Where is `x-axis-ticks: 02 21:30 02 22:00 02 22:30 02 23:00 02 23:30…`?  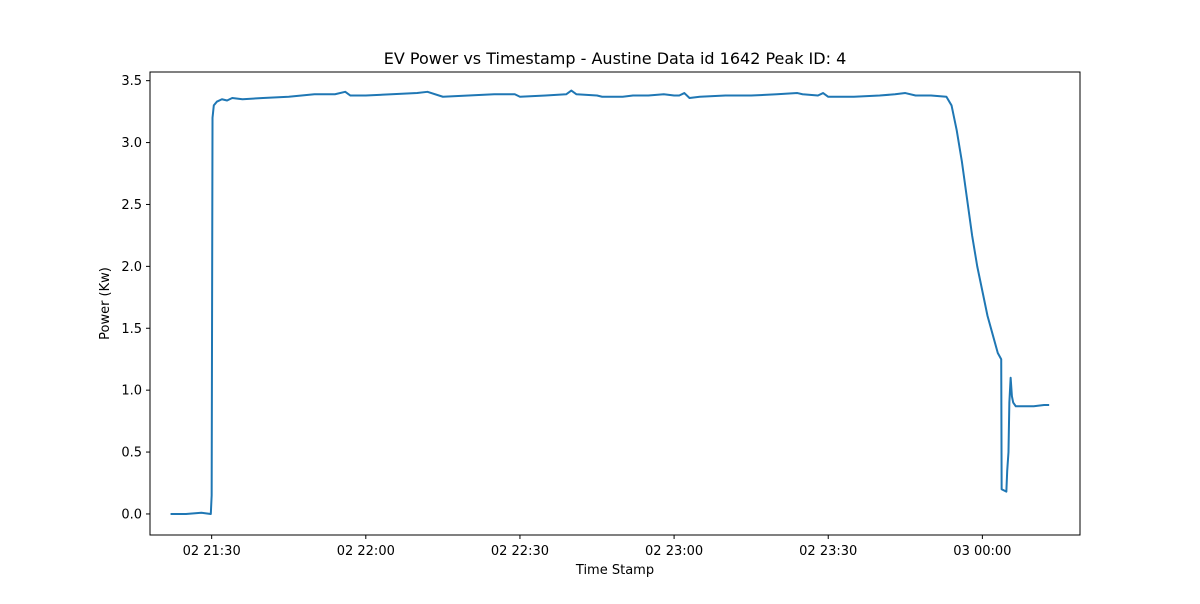
x-axis-ticks: 02 21:30 02 22:00 02 22:30 02 23:00 02 23:30… is located at coordinates (597, 547).